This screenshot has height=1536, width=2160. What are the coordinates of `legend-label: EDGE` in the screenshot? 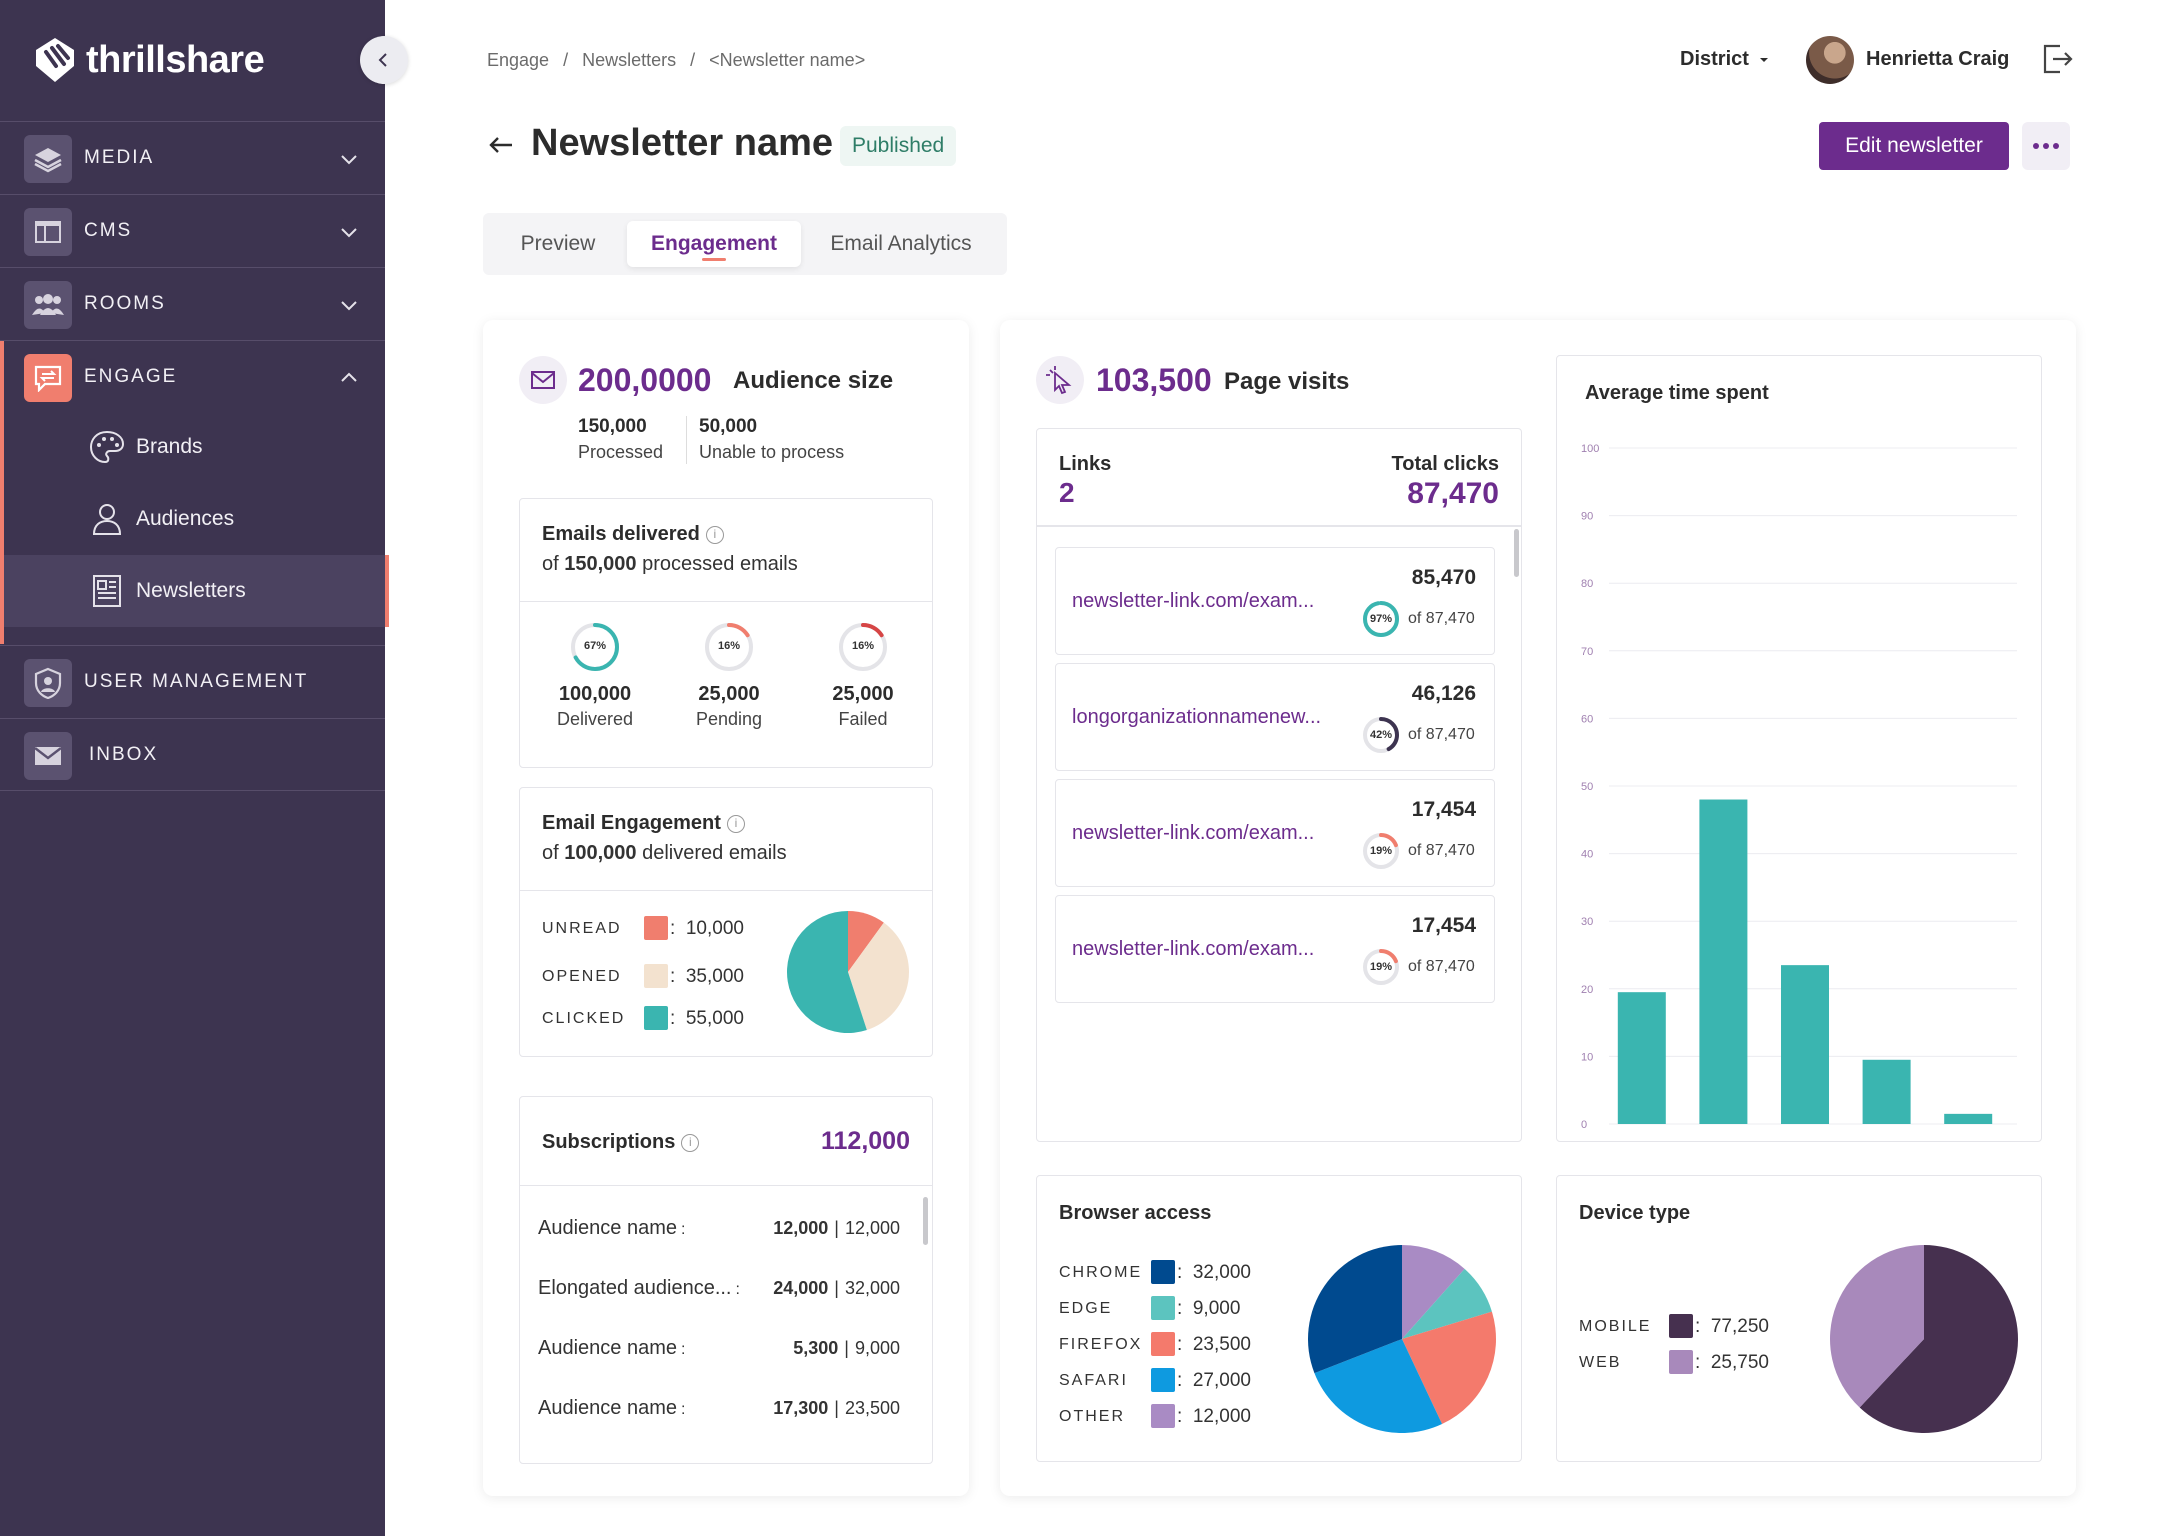 It's located at (1086, 1308).